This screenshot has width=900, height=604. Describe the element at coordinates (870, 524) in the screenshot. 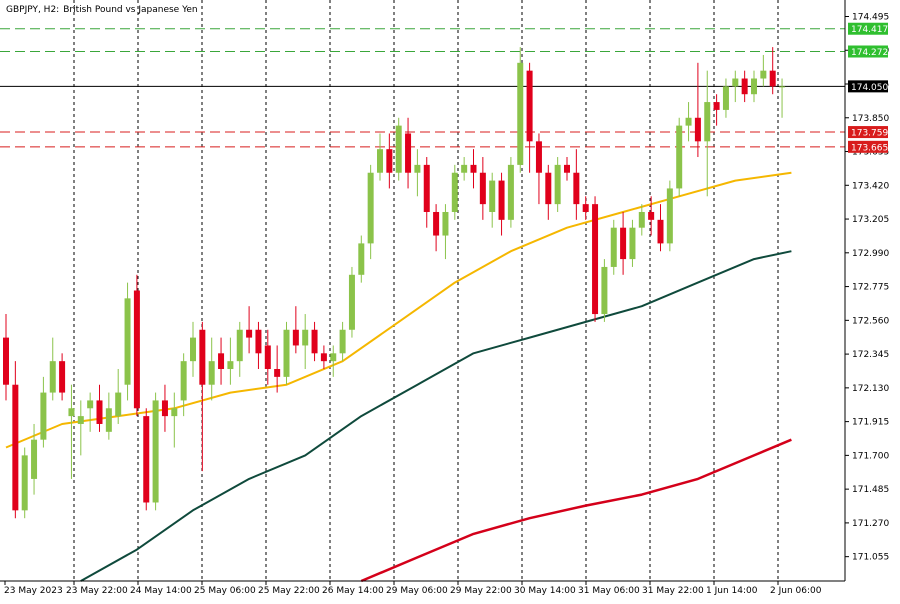

I see `y-tick-label: 171.270` at that location.